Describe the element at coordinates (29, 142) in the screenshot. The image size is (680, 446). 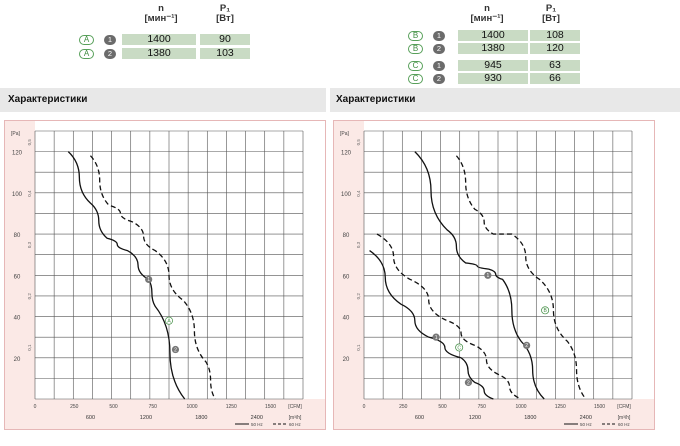
I see `y2-tick-label: 0,5` at that location.